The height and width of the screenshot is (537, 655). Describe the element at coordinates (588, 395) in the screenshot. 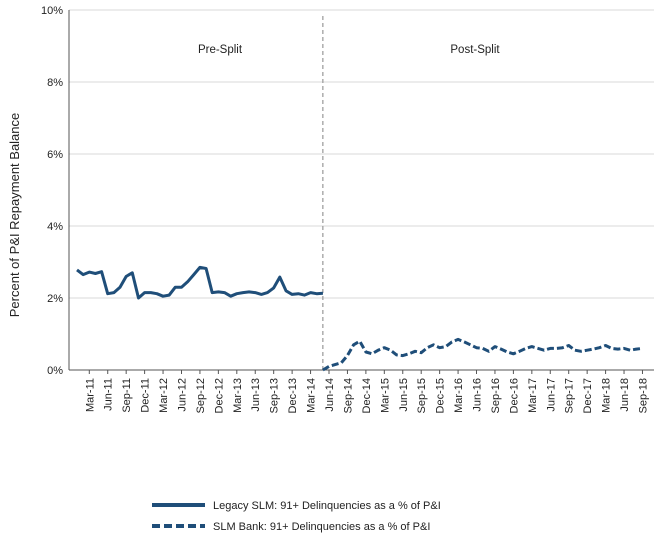

I see `x-tick-label: Dec-17` at that location.